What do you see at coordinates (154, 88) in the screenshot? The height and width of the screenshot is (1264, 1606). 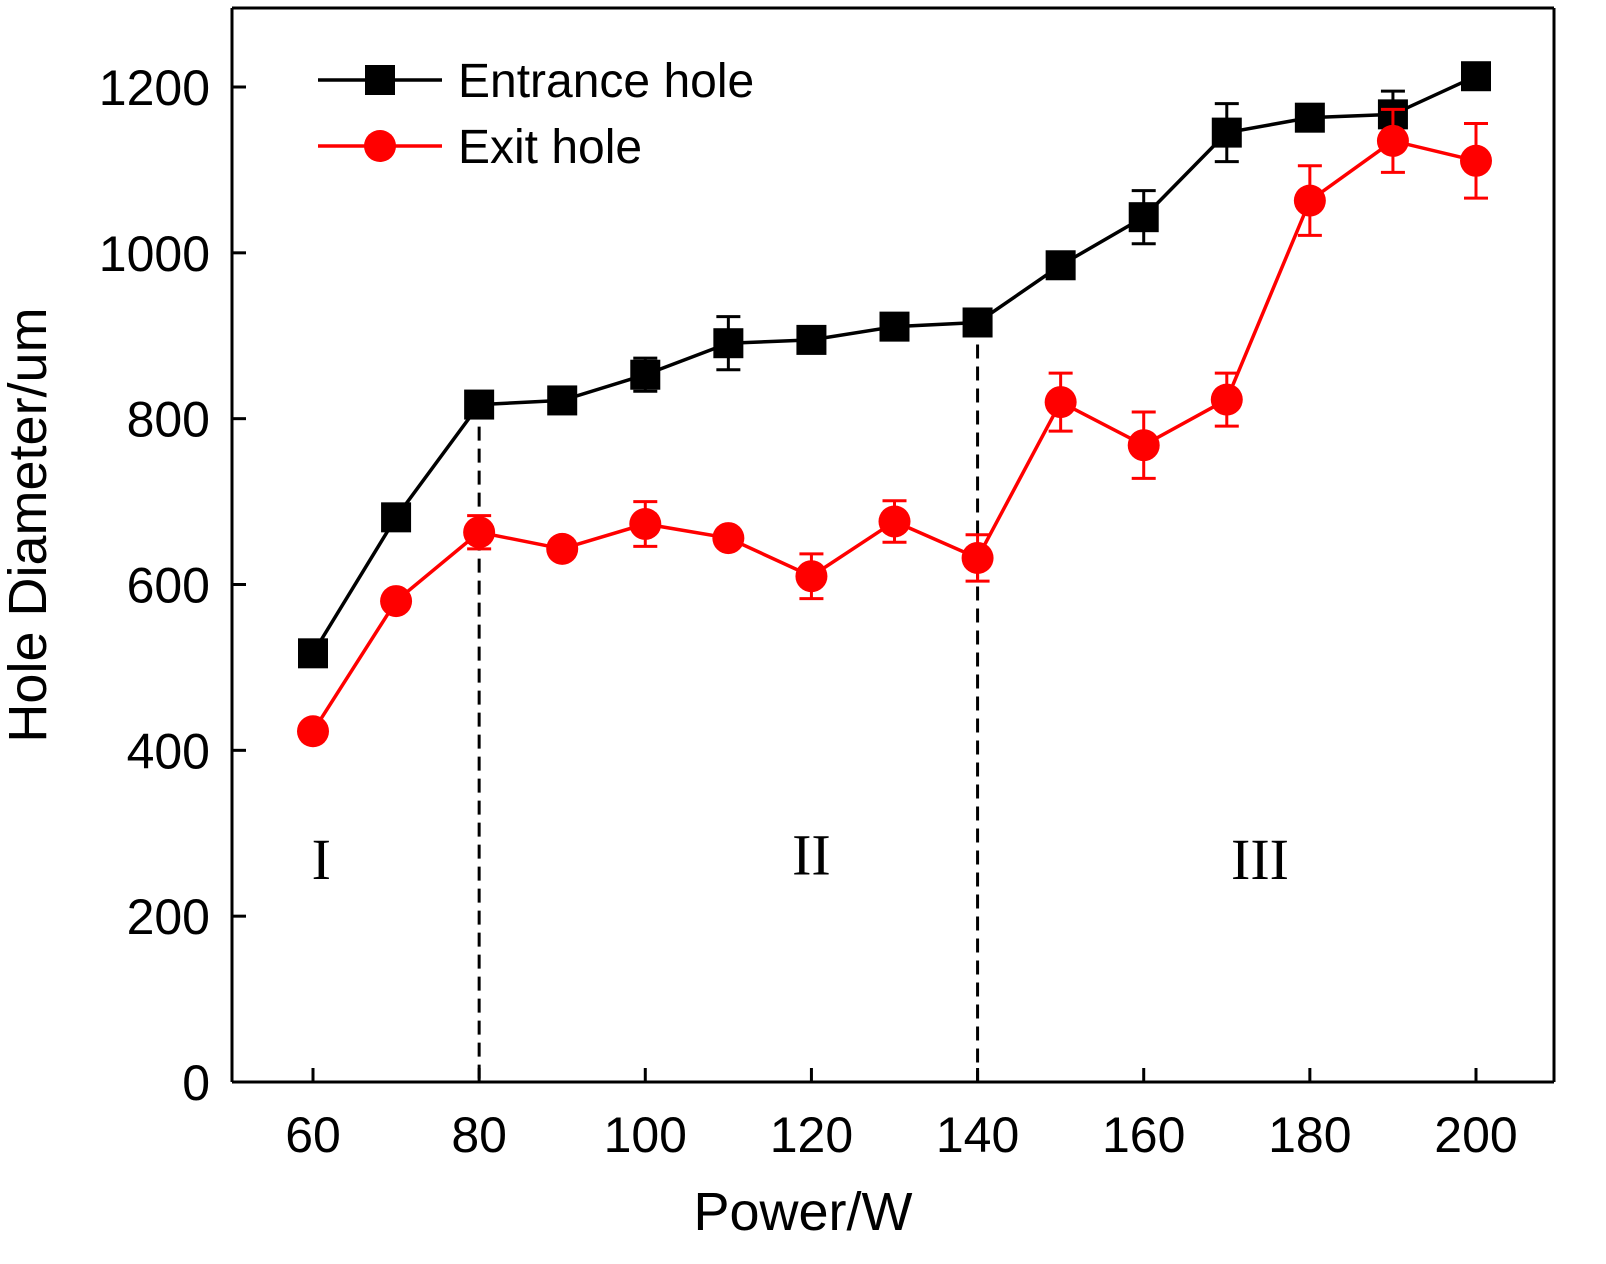 I see `y-tick-label: 1200` at bounding box center [154, 88].